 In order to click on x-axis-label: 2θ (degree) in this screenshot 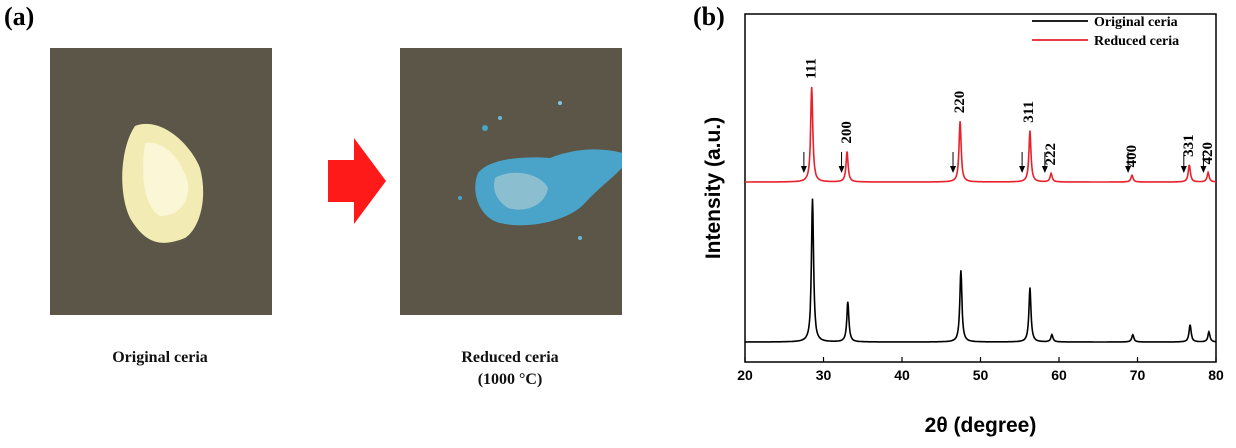, I will do `click(981, 425)`.